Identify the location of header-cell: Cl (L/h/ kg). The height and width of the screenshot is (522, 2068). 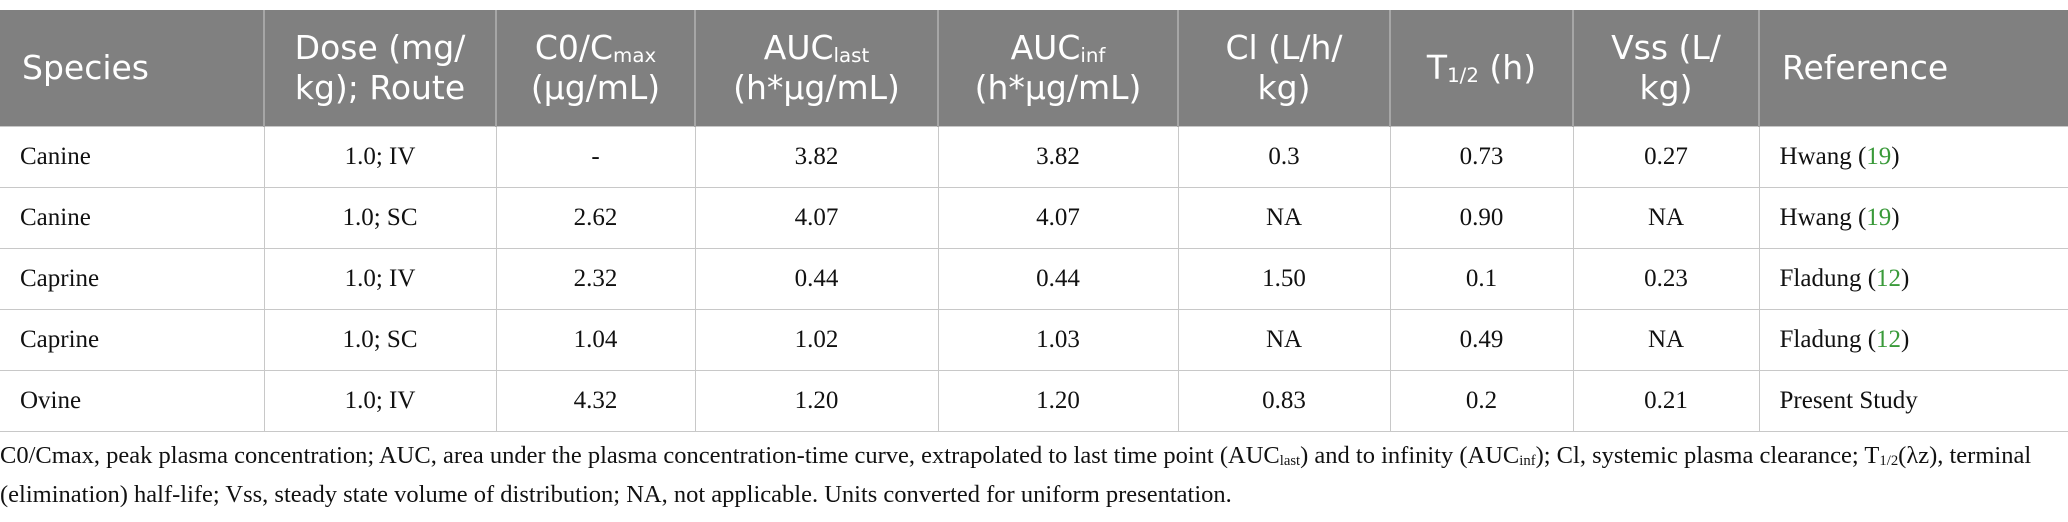
(1283, 68).